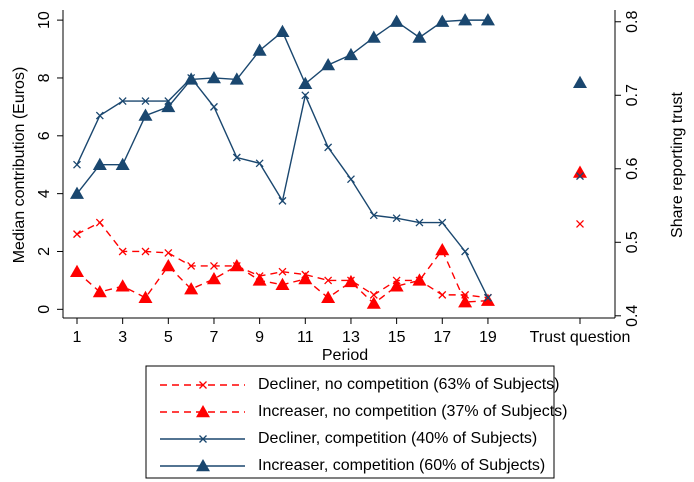  What do you see at coordinates (580, 337) in the screenshot?
I see `x-tick-label: Trust question` at bounding box center [580, 337].